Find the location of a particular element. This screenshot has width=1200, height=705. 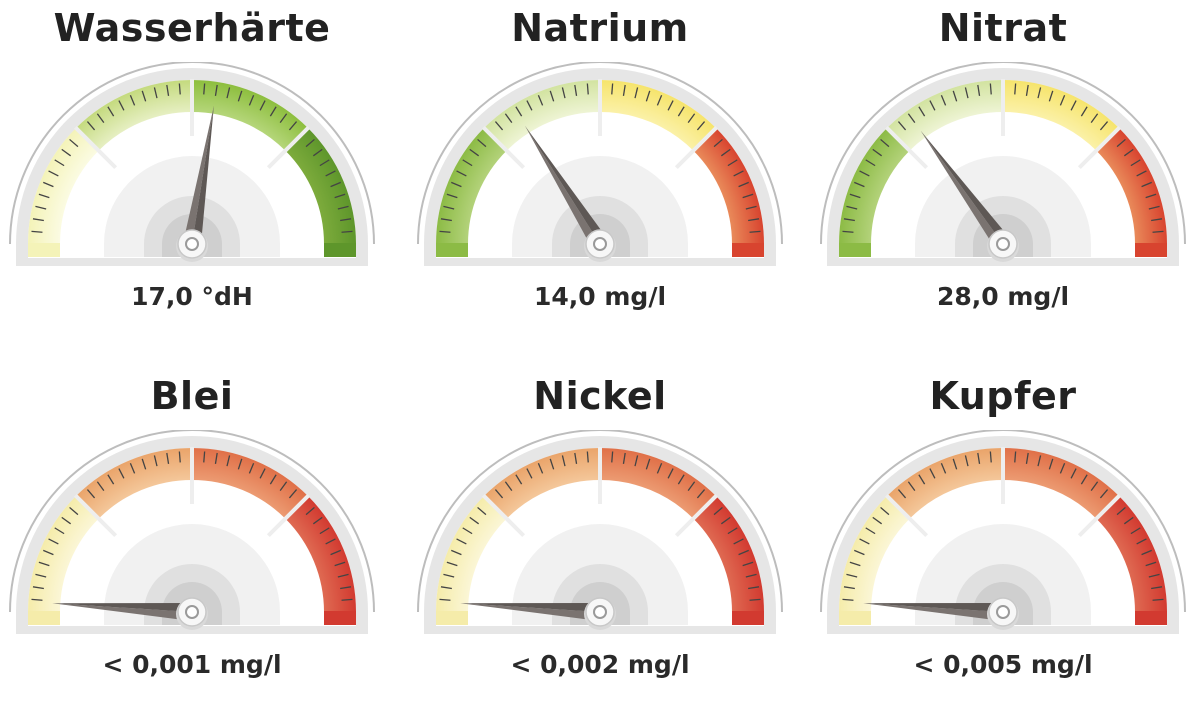

gauge-value: 28,0 mg/l is located at coordinates (1003, 296).